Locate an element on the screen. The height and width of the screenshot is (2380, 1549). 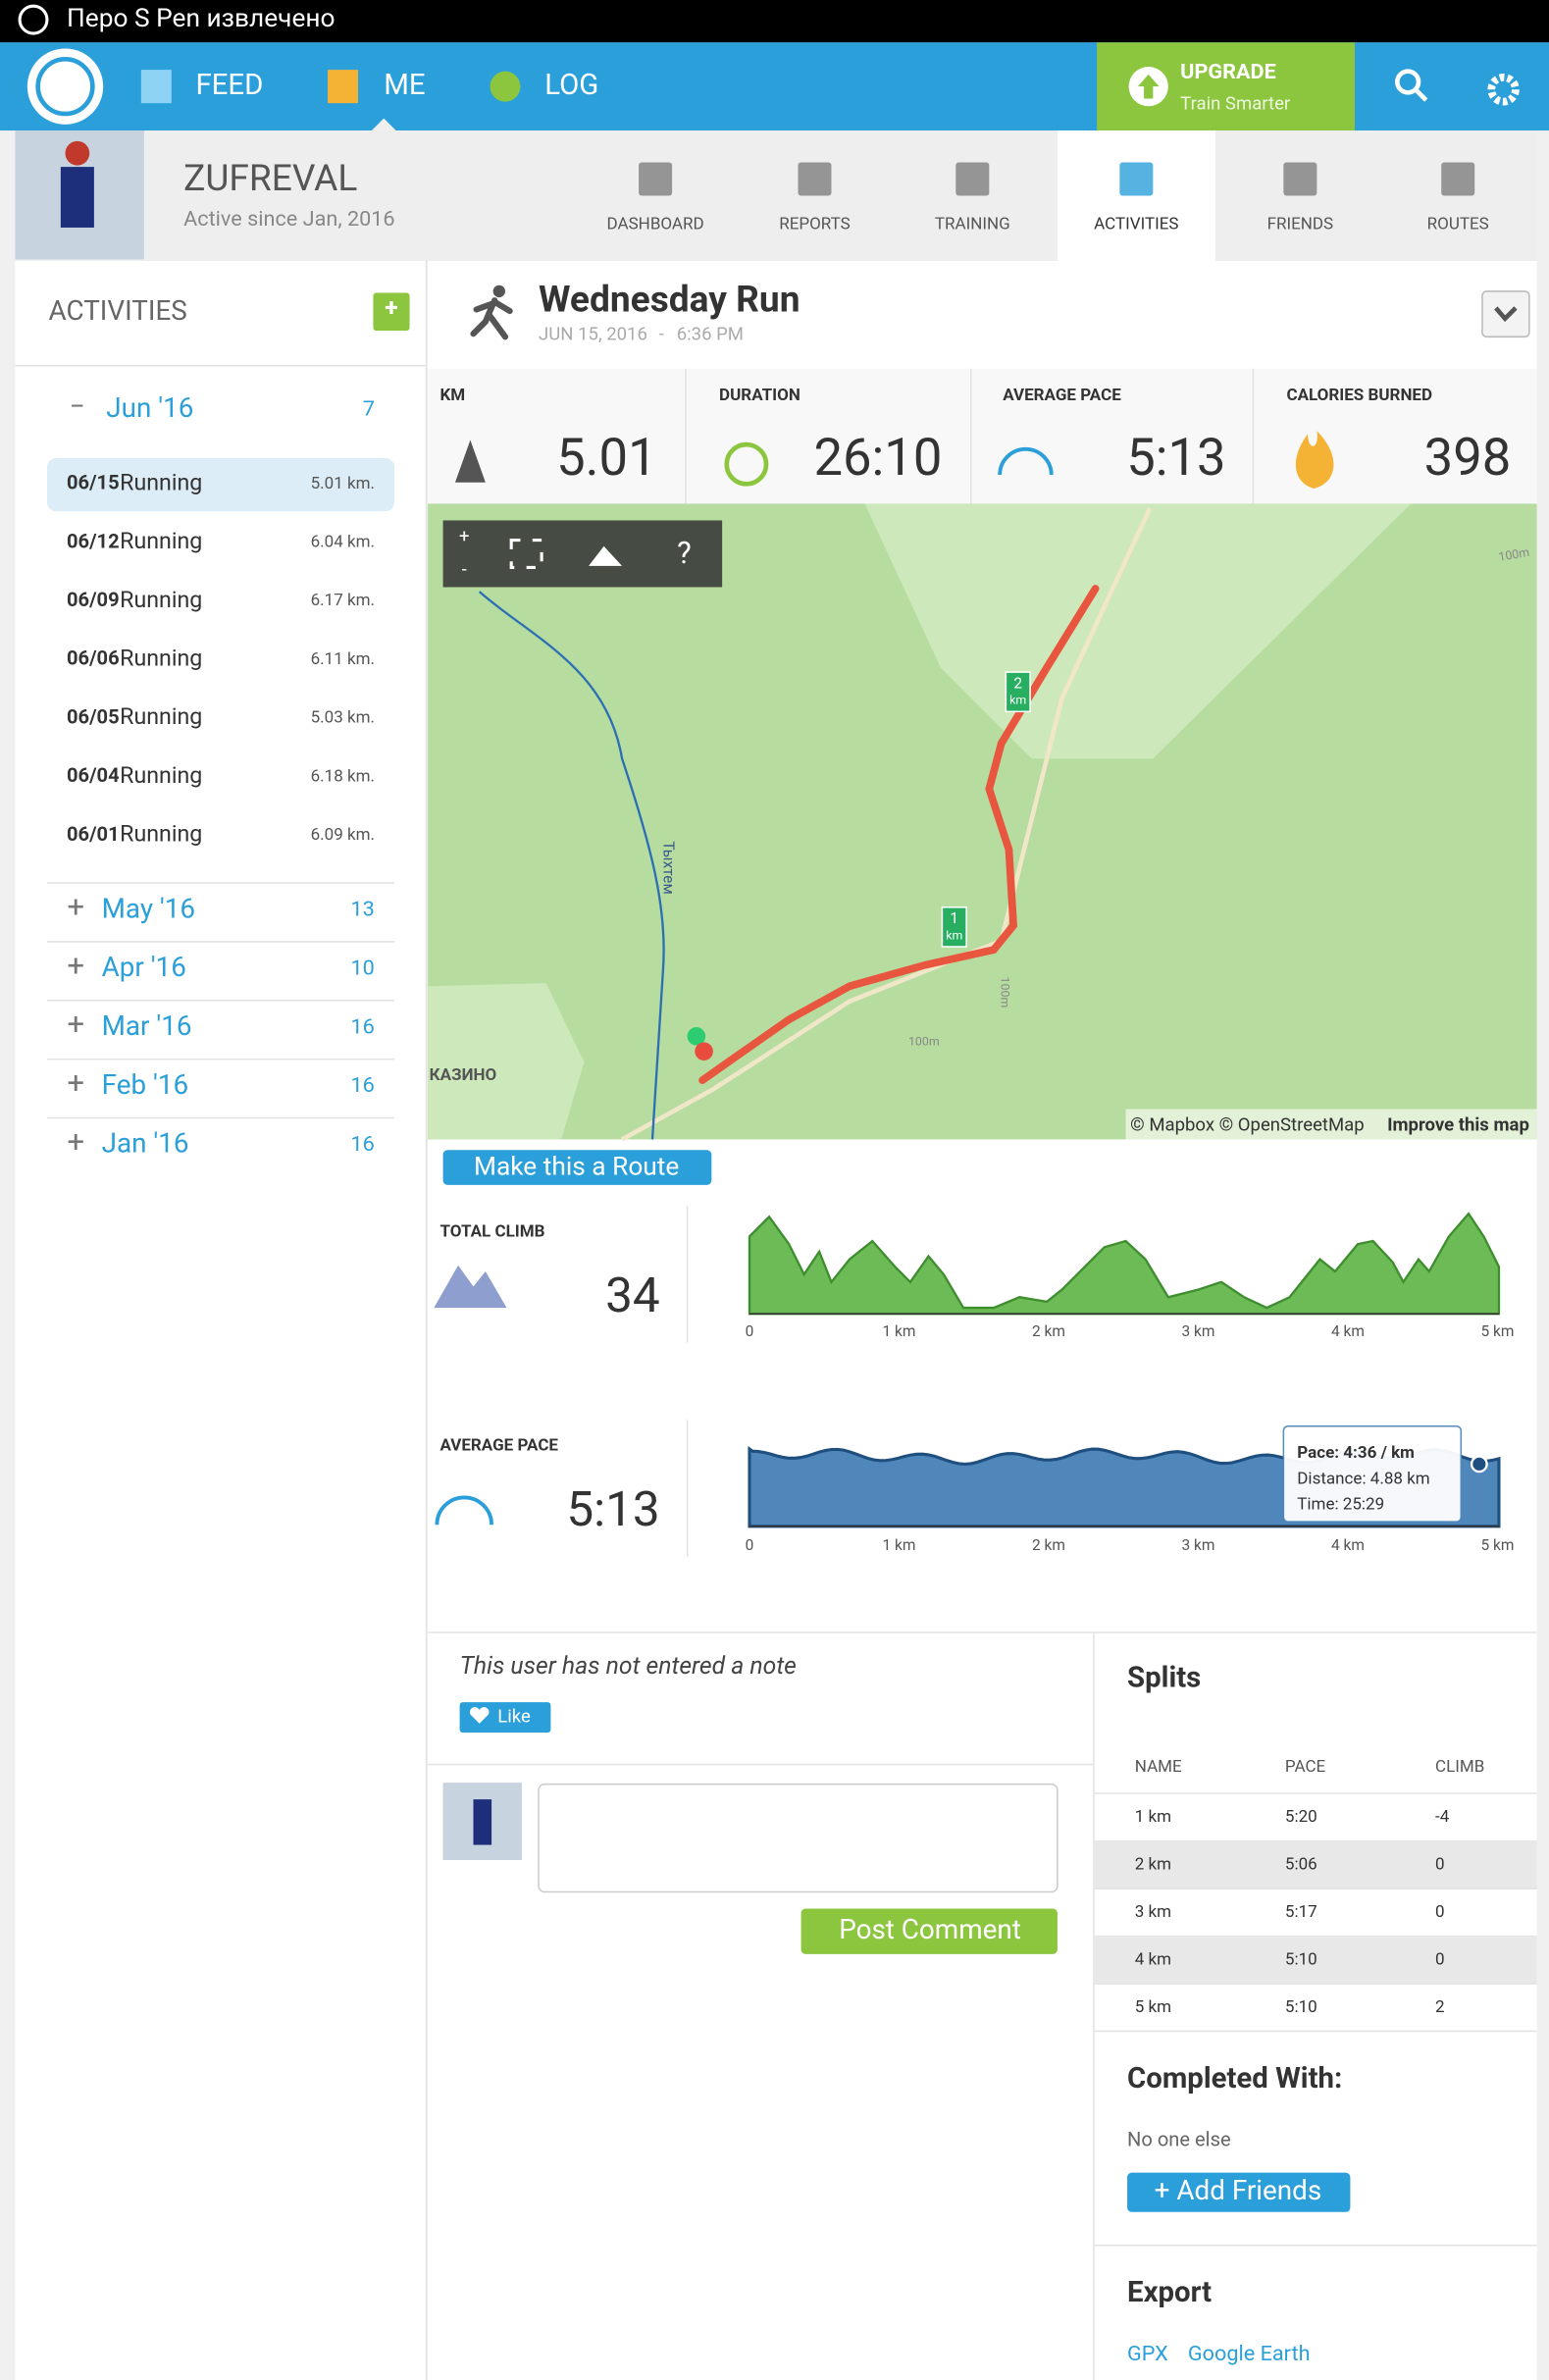
map-river is located at coordinates (571, 865).